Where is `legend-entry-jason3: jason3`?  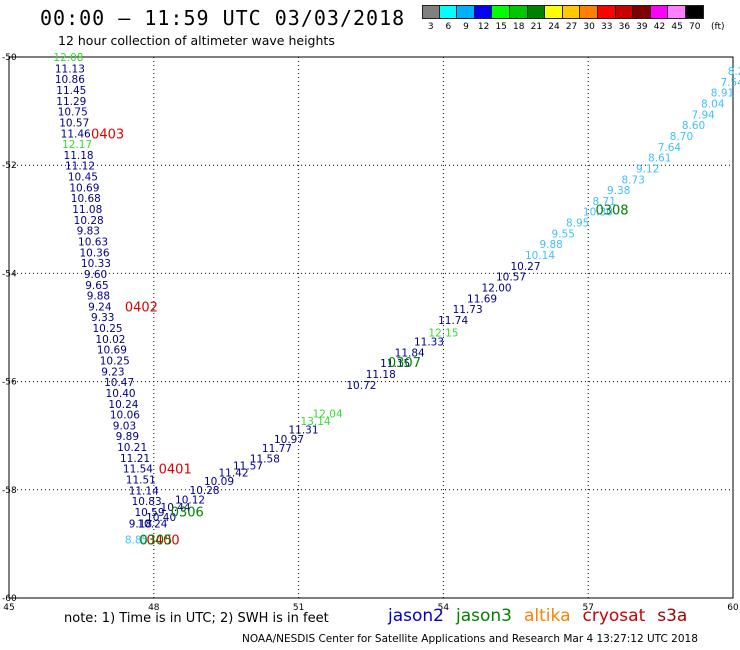 legend-entry-jason3: jason3 is located at coordinates (484, 616).